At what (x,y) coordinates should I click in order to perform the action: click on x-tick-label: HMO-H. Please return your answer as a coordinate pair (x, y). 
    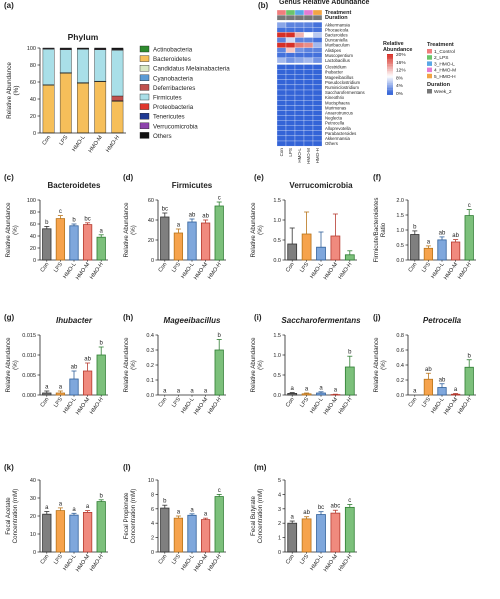
    Looking at the image, I should click on (113, 144).